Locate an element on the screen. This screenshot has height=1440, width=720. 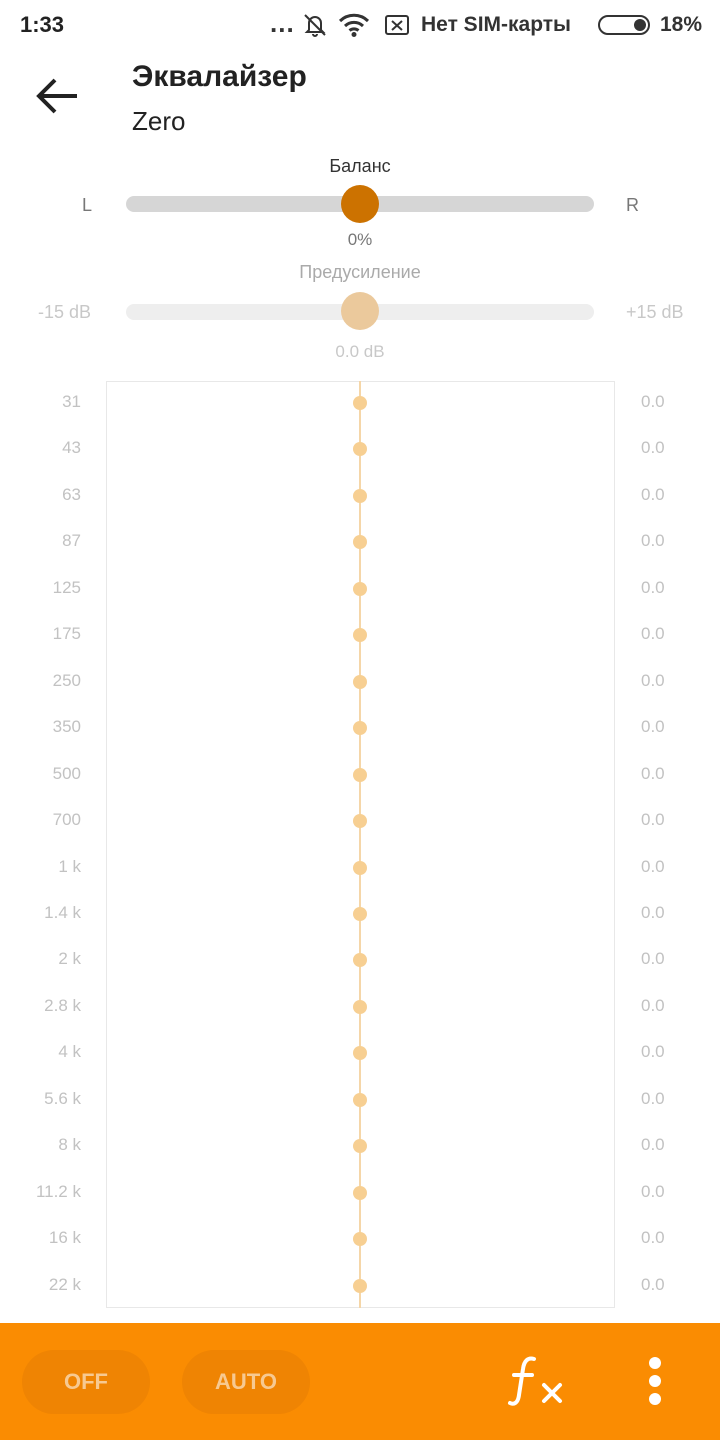
preamp-value: 0.0 dB is located at coordinates (360, 351).